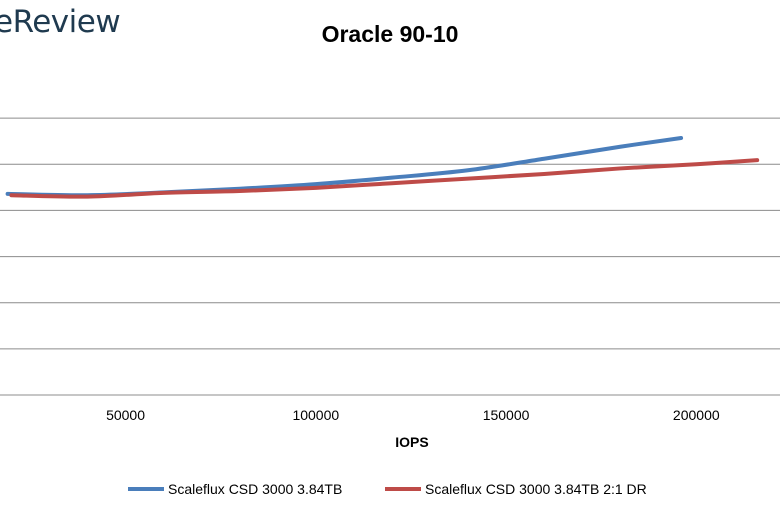 This screenshot has height=516, width=780. What do you see at coordinates (696, 415) in the screenshot?
I see `x-tick-label: 200000` at bounding box center [696, 415].